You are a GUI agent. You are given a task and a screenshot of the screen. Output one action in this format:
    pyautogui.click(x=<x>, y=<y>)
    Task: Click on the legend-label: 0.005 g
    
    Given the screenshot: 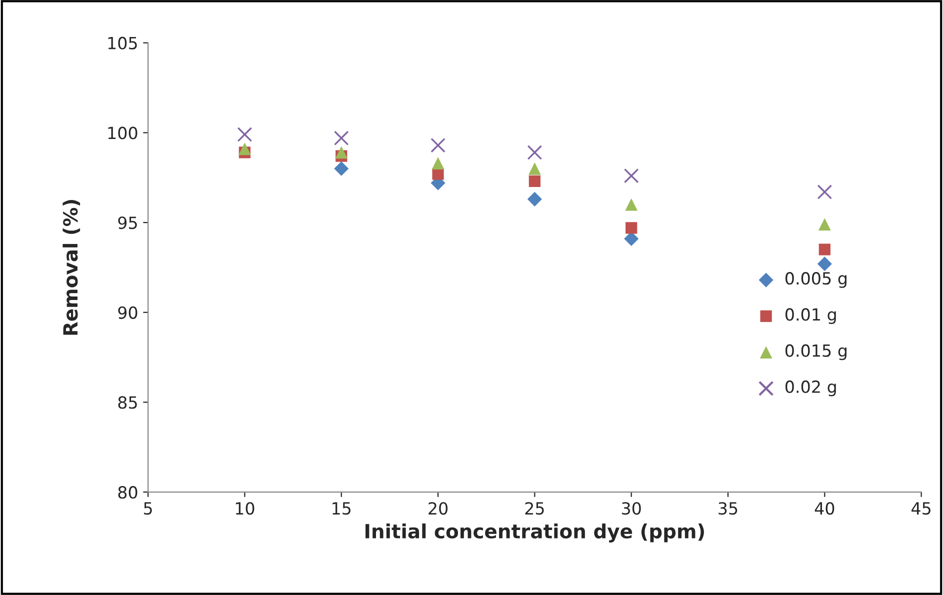 What is the action you would take?
    pyautogui.click(x=815, y=280)
    